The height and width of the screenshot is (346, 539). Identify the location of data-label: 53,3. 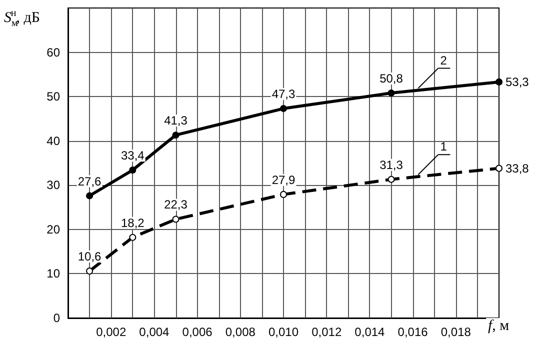
(518, 81).